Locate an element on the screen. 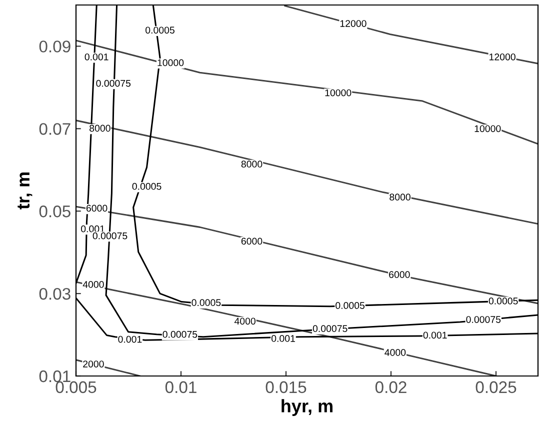 This screenshot has width=542, height=423. x-tick-label: 0.01 is located at coordinates (180, 387).